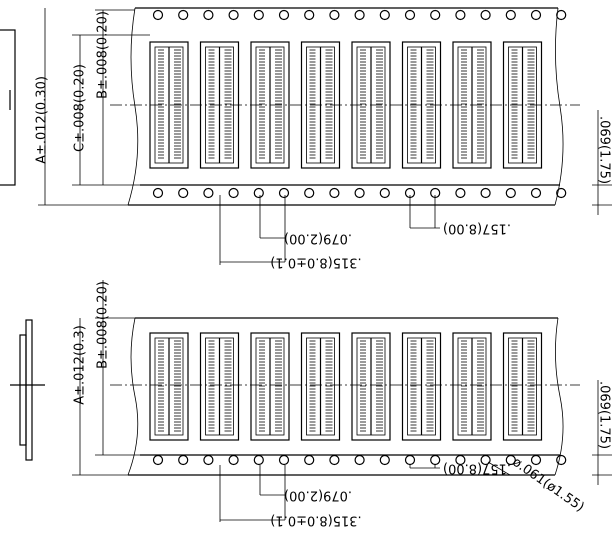  Describe the element at coordinates (499, 468) in the screenshot. I see `line` at that location.